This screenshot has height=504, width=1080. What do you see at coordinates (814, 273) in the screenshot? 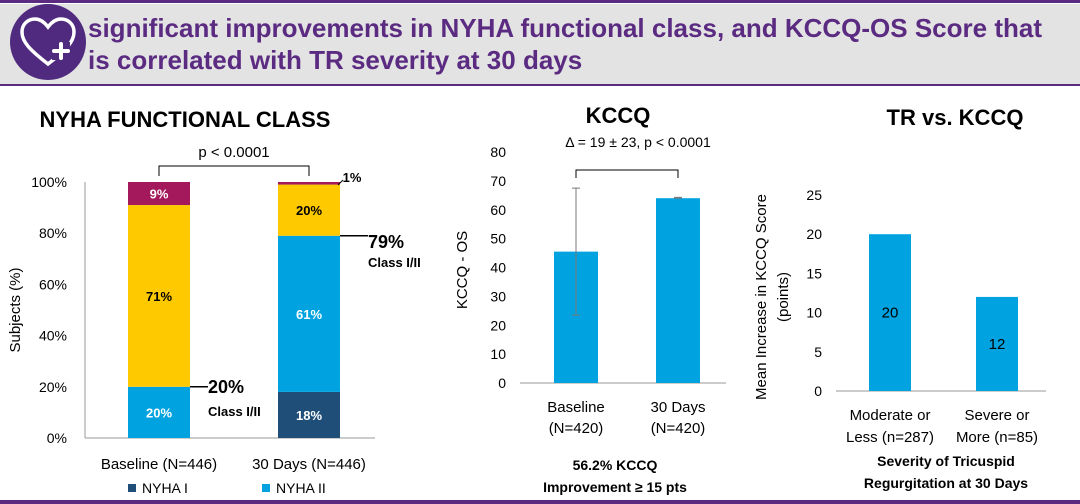
I see `tr-y-tick-label: 15` at bounding box center [814, 273].